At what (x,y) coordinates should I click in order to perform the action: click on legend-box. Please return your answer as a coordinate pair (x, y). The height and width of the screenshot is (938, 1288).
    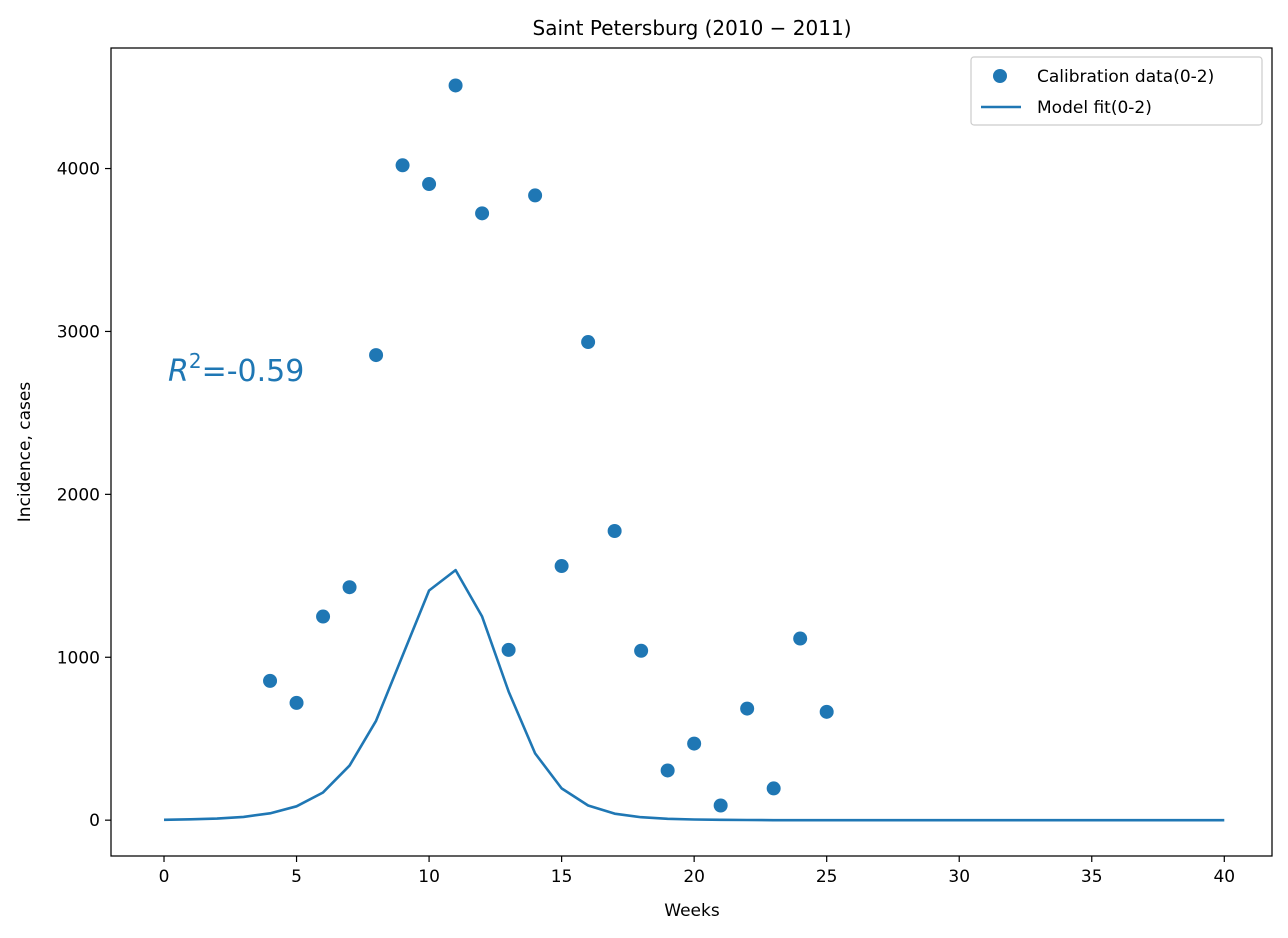
    Looking at the image, I should click on (1116, 91).